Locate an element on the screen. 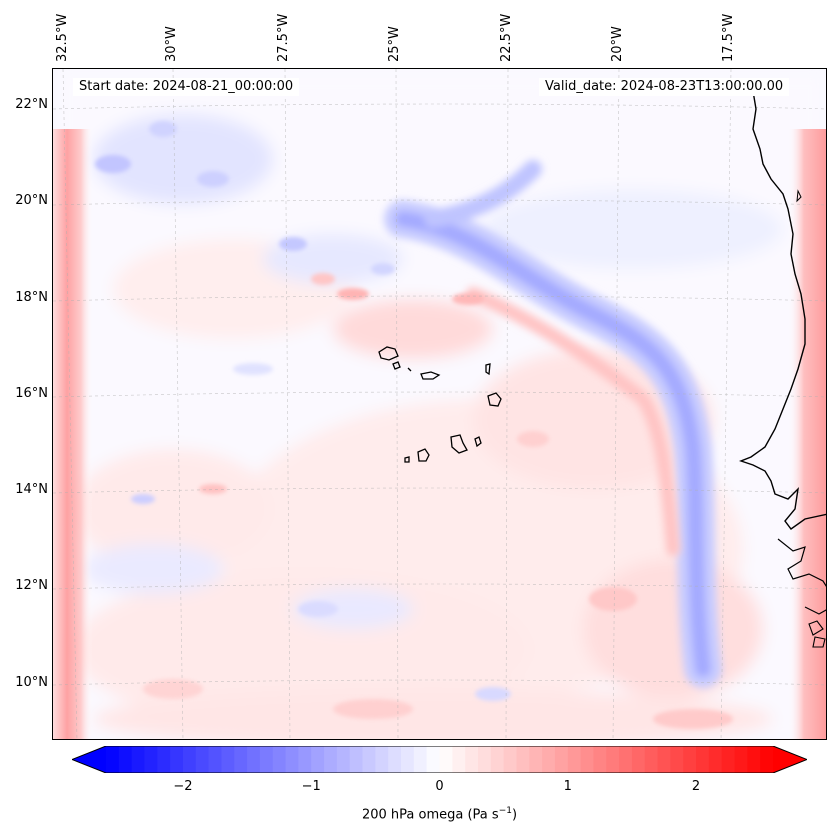  lat-label-18n: 18°N is located at coordinates (31, 297).